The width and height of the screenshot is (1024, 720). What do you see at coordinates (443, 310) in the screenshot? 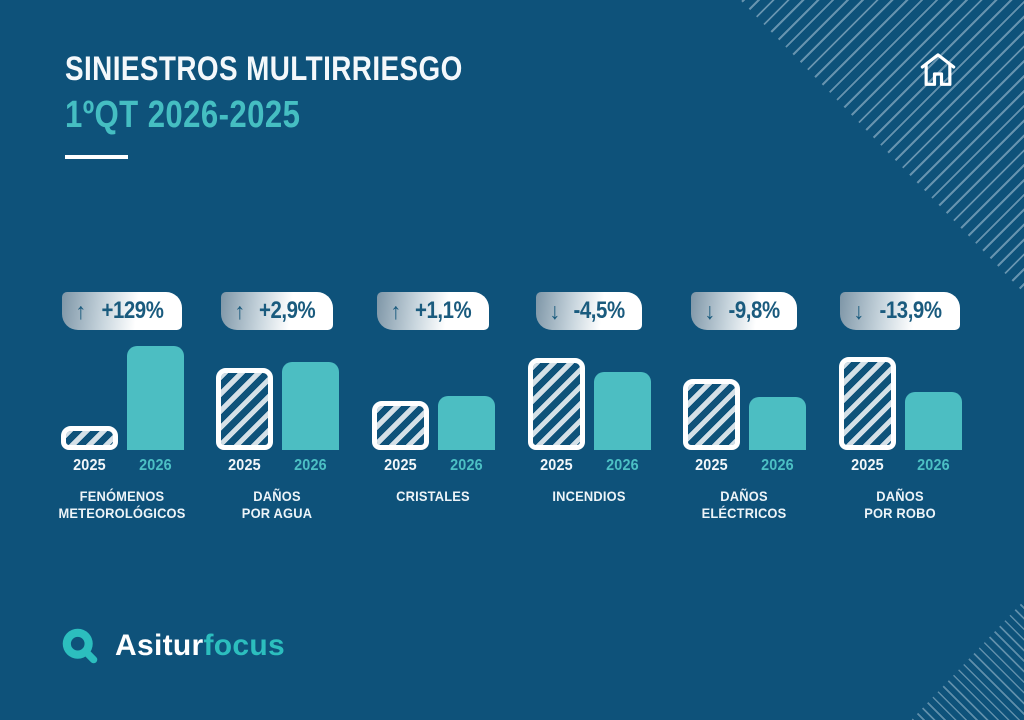
I see `change-value: +1,1%` at bounding box center [443, 310].